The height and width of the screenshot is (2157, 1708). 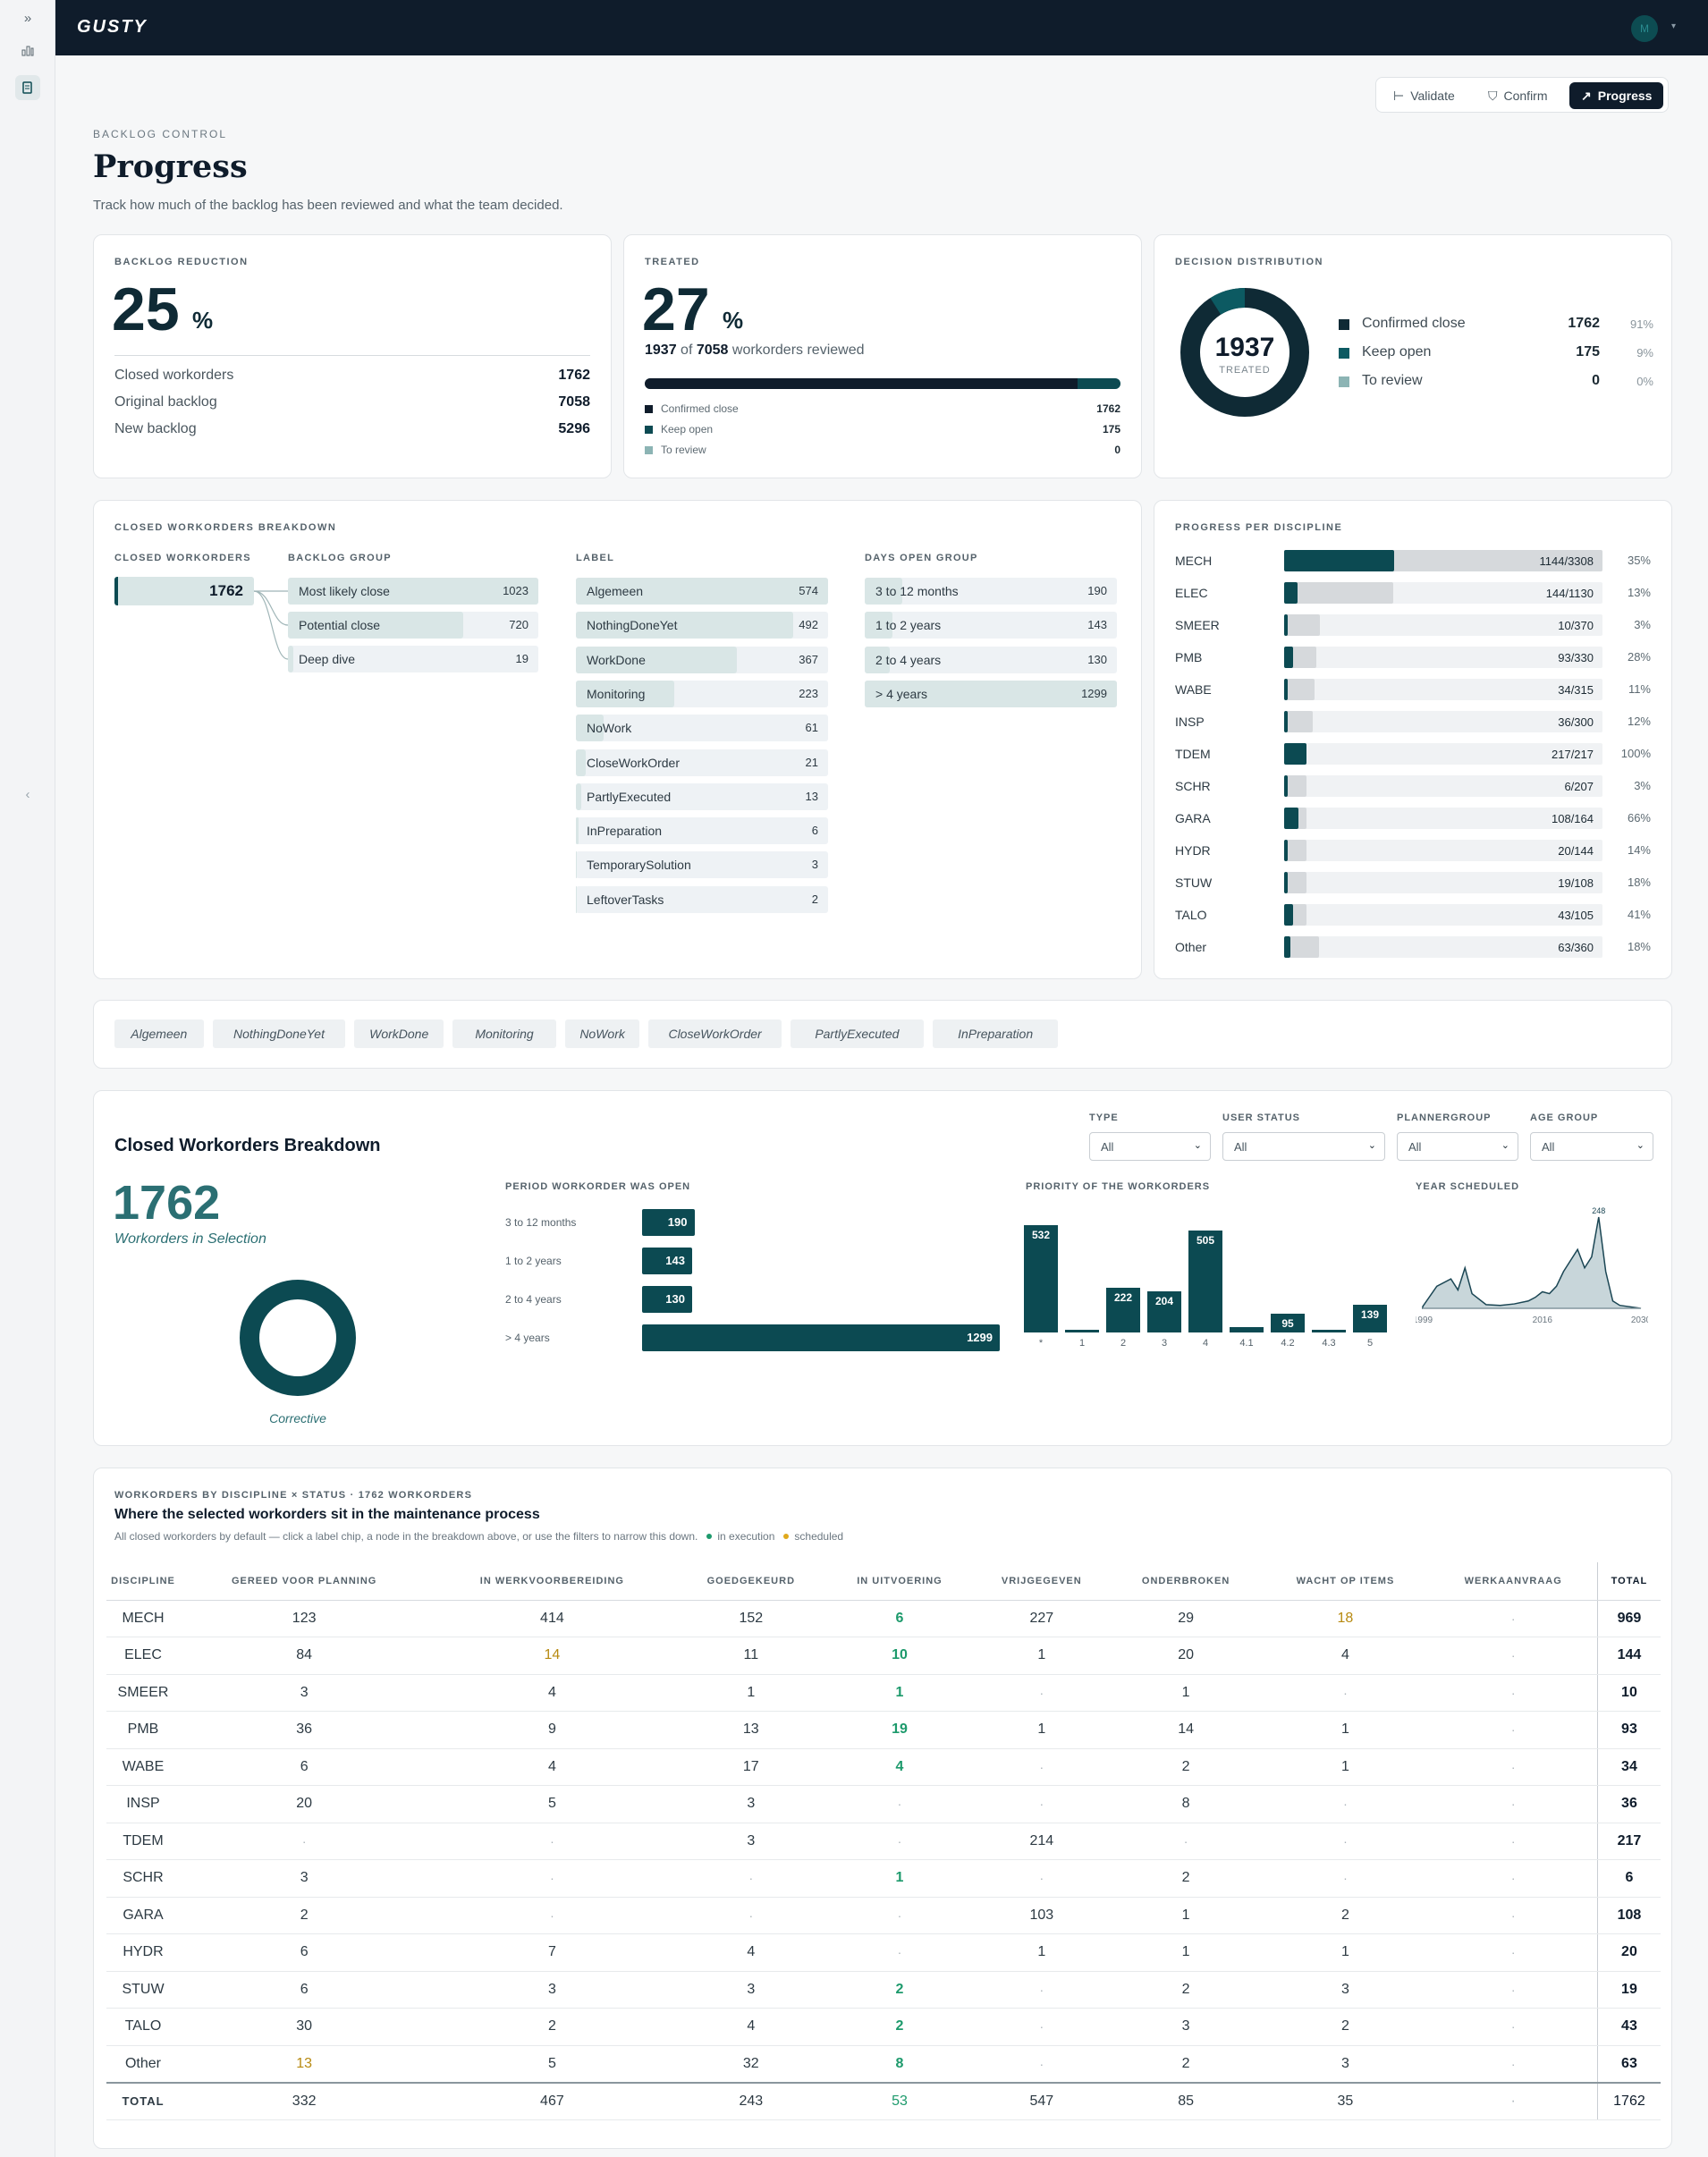 What do you see at coordinates (1425, 95) in the screenshot?
I see `tab-validate: ⊢ Validate` at bounding box center [1425, 95].